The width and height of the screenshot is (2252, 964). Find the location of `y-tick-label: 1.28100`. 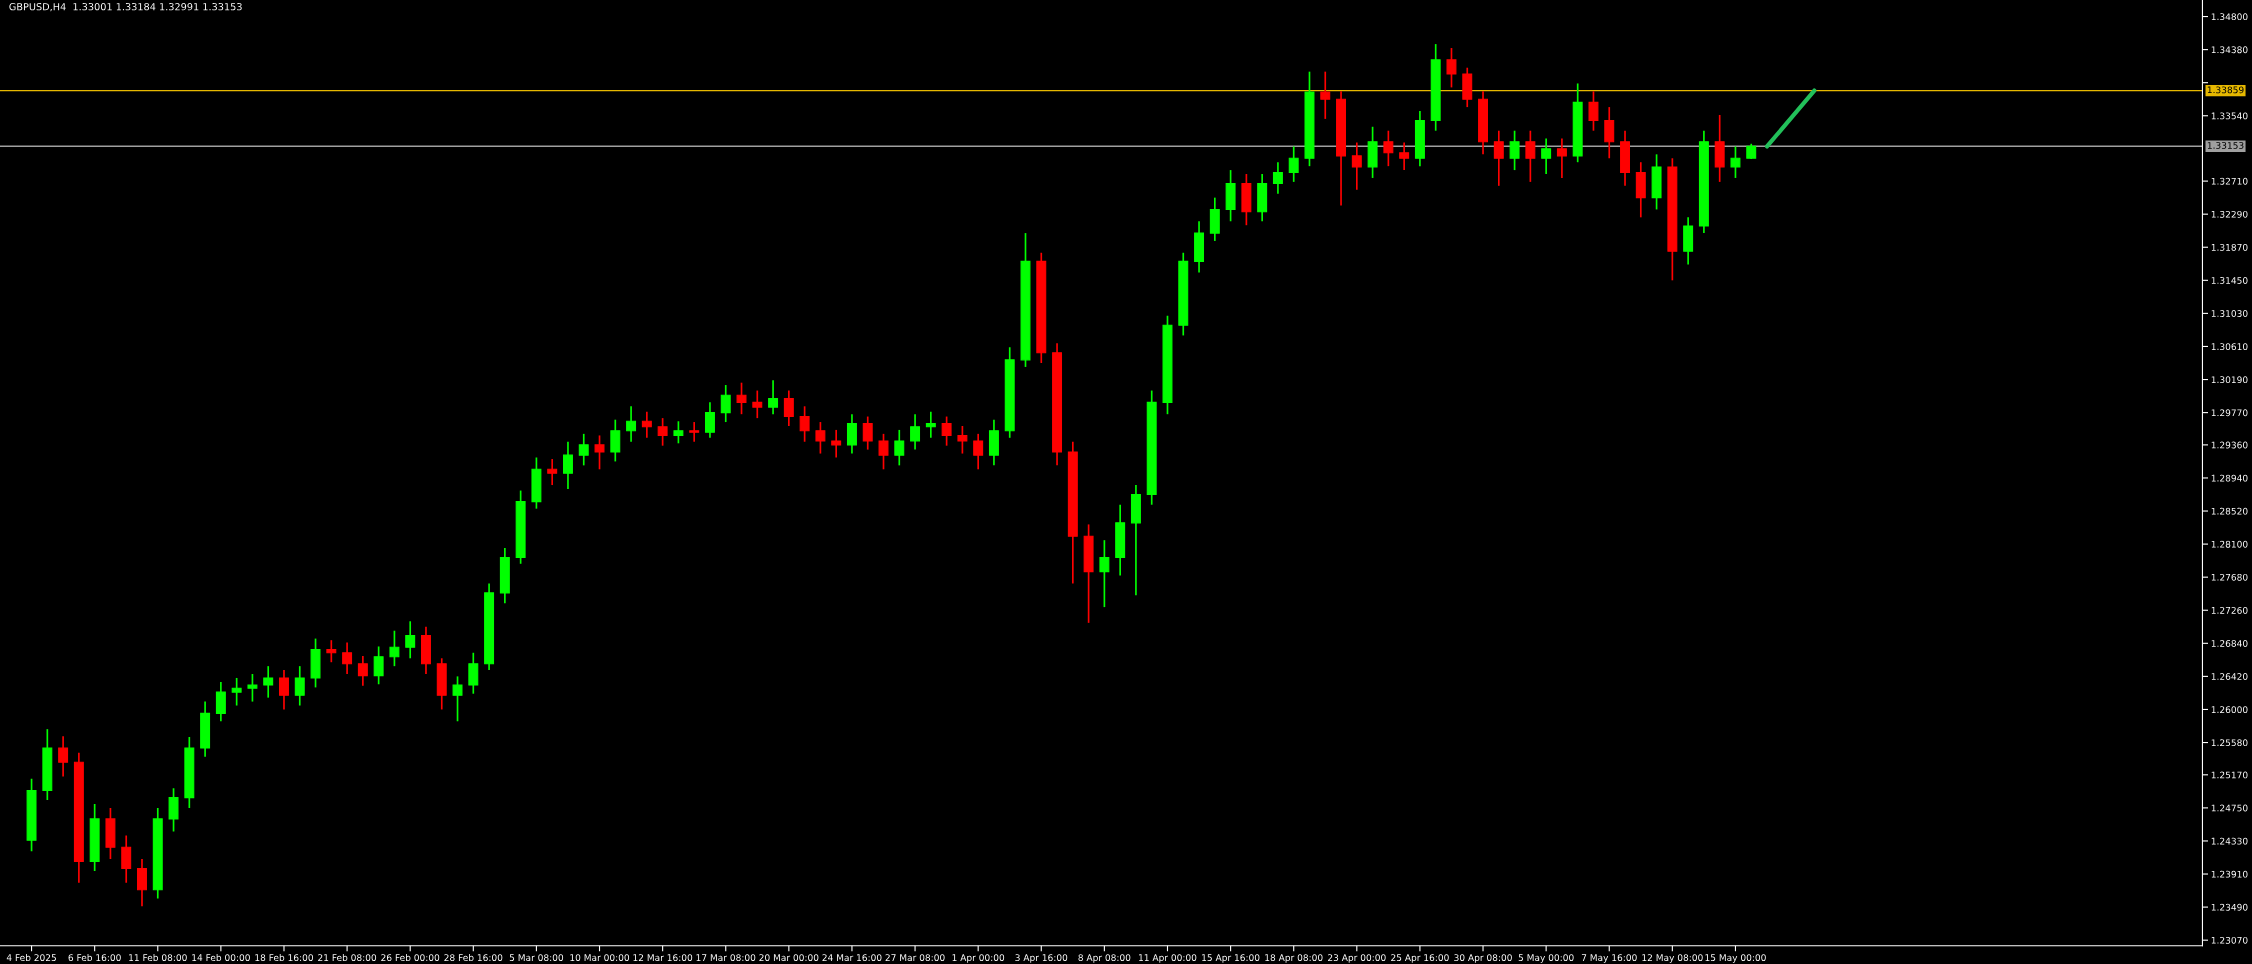

y-tick-label: 1.28100 is located at coordinates (2229, 544).